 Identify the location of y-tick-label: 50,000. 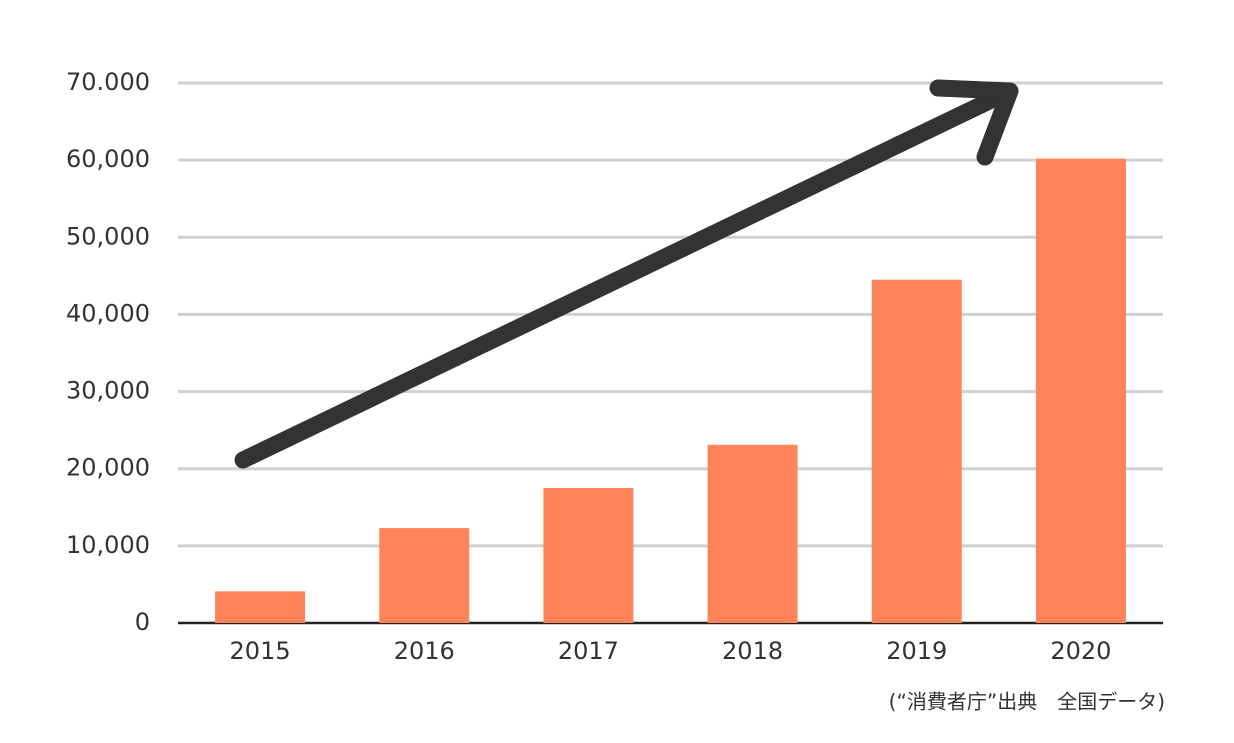
(108, 236).